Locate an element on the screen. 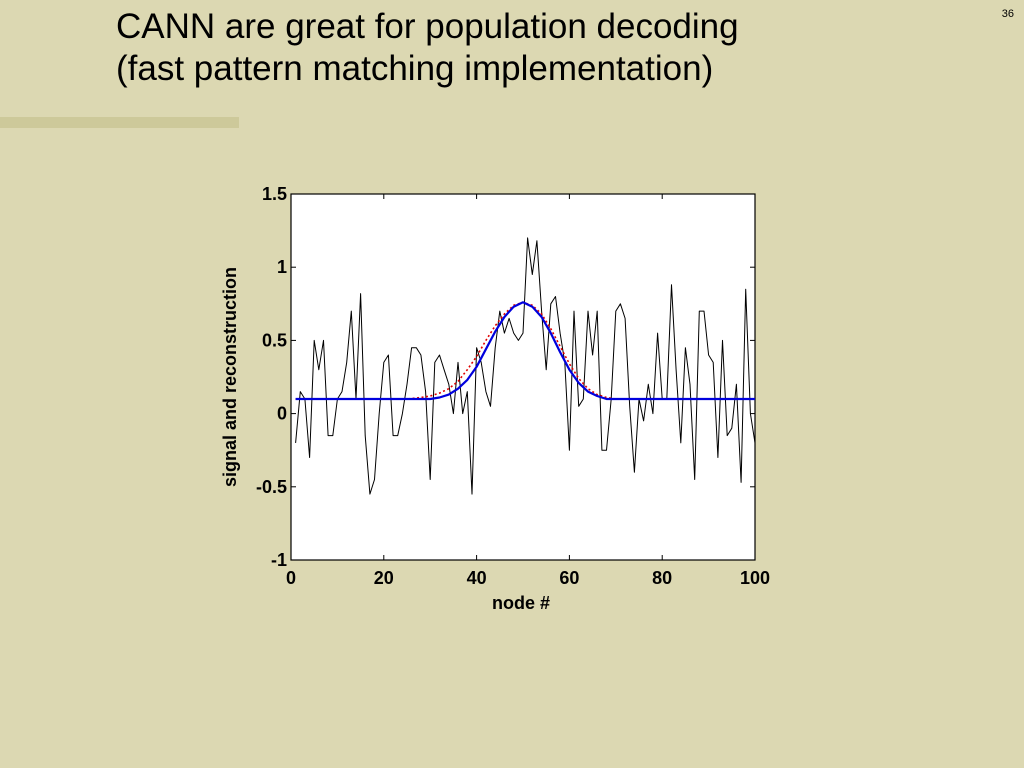  reconstruction-series-line is located at coordinates (525, 351).